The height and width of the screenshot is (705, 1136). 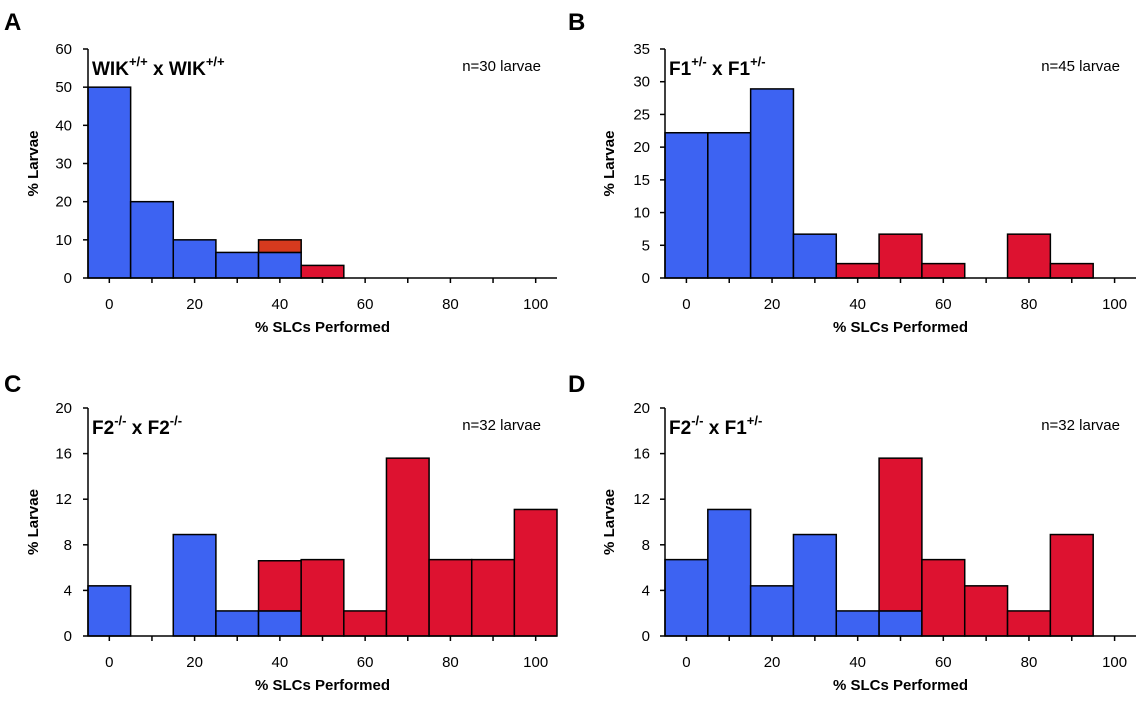 What do you see at coordinates (501, 425) in the screenshot?
I see `n-label: n=32 larvae` at bounding box center [501, 425].